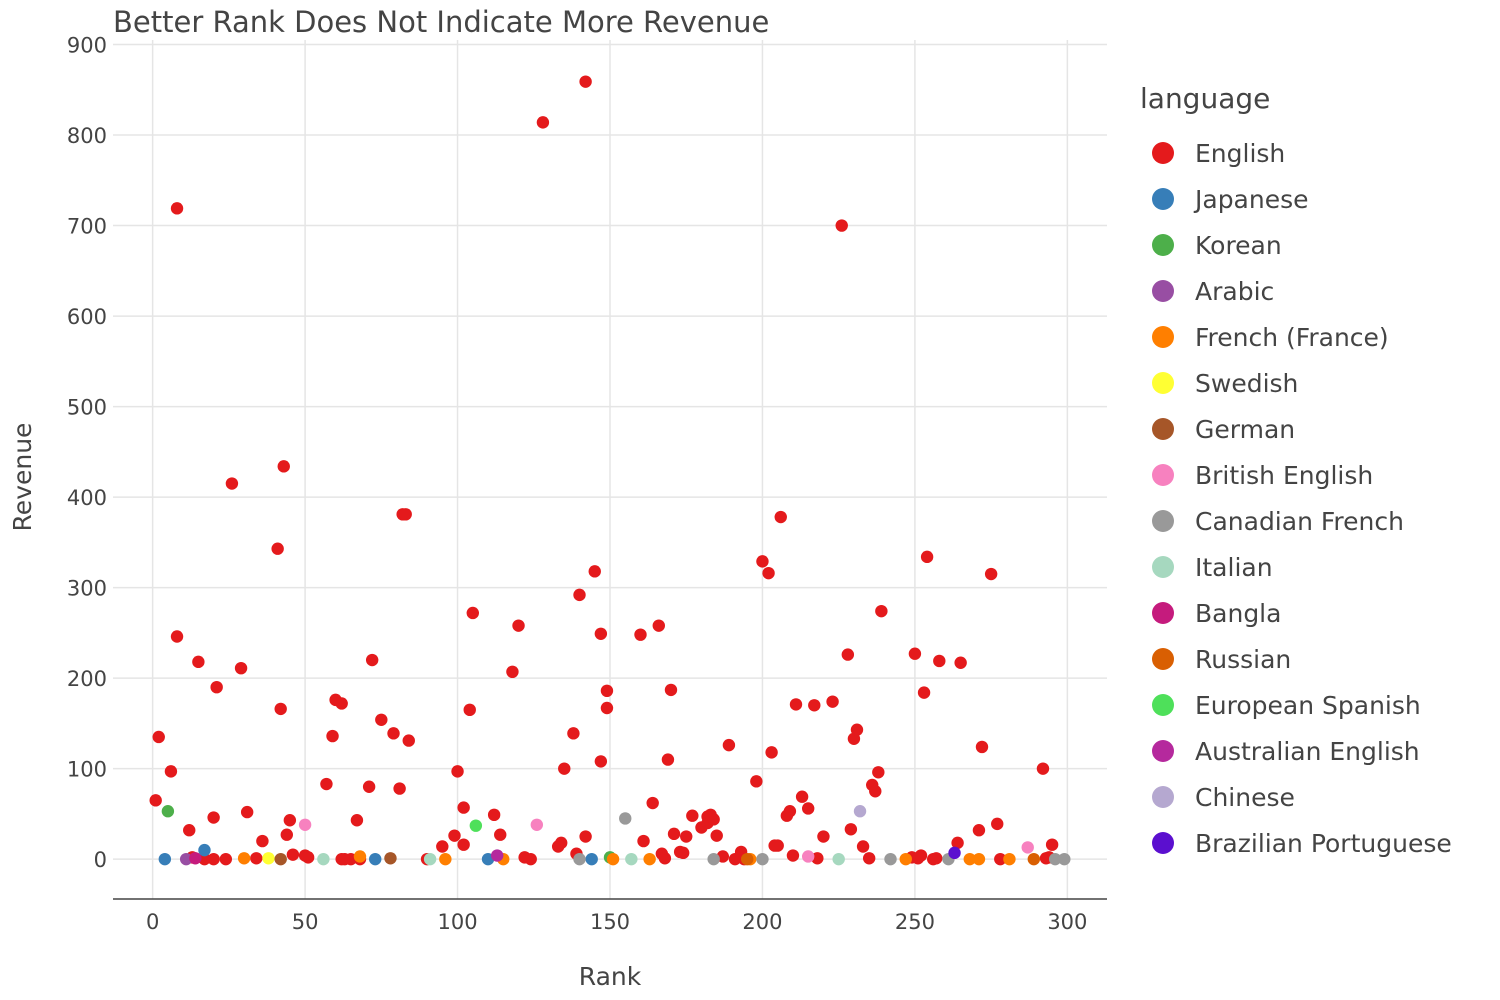  Describe the element at coordinates (1163, 475) in the screenshot. I see `legend-marker-british-english` at that location.